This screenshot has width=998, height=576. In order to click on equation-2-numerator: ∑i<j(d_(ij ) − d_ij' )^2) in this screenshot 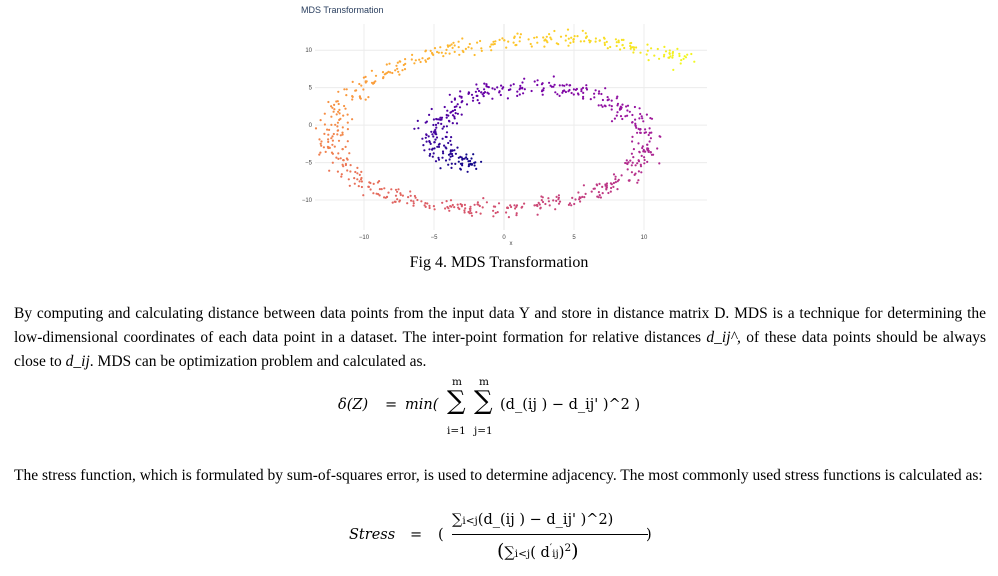, I will do `click(532, 520)`.